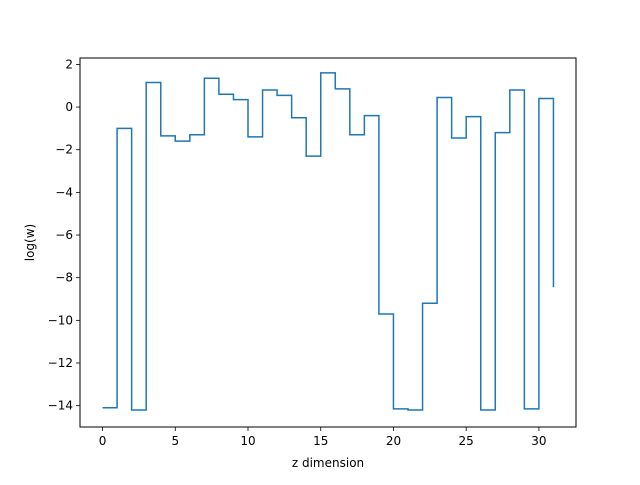  What do you see at coordinates (64, 278) in the screenshot?
I see `y-tick-label: −8` at bounding box center [64, 278].